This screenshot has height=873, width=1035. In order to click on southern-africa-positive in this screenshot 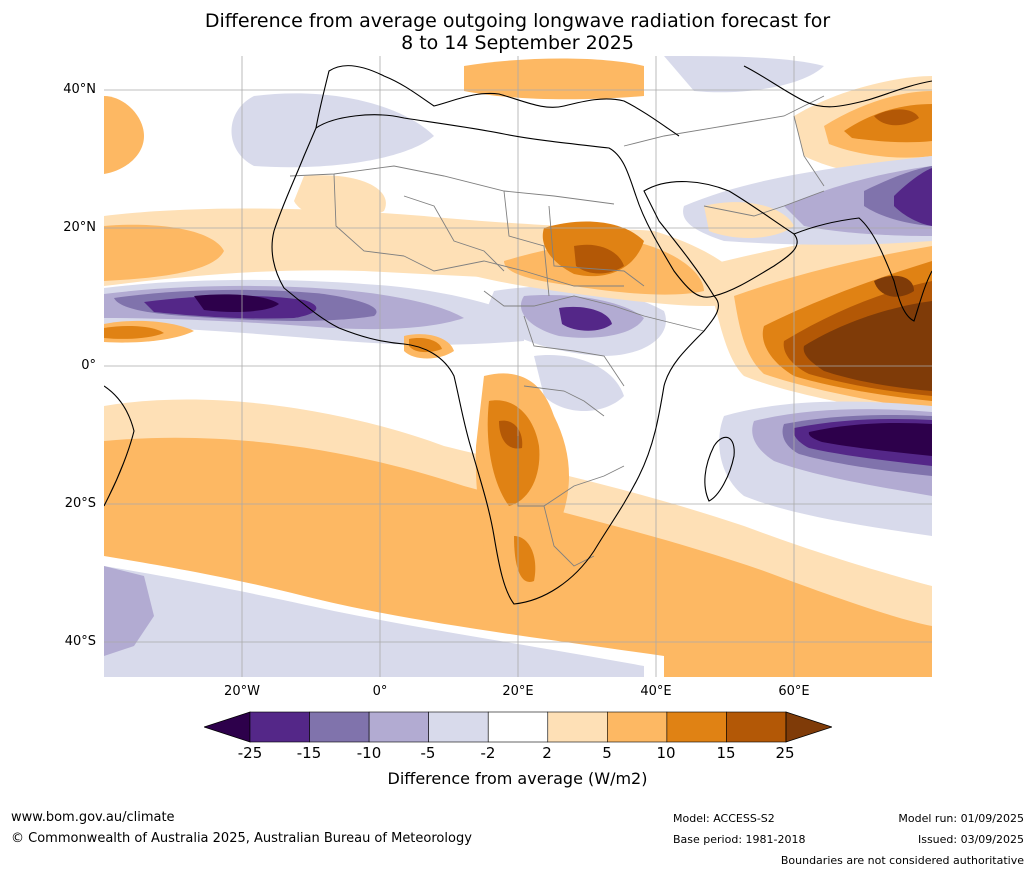, I will do `click(486, 467)`.